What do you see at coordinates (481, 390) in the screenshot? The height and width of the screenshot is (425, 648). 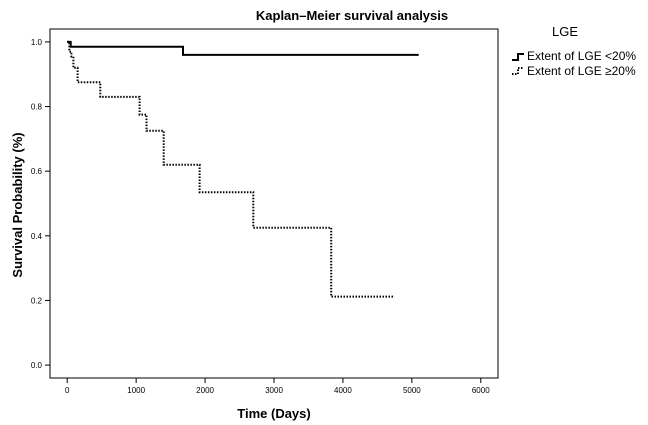 I see `x-tick-label: 6000` at bounding box center [481, 390].